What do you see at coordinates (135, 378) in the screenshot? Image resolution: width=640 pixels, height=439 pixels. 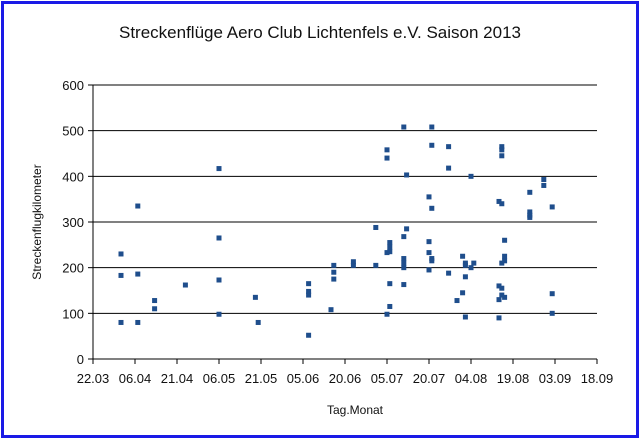 I see `x-tick-label: 06.04` at bounding box center [135, 378].